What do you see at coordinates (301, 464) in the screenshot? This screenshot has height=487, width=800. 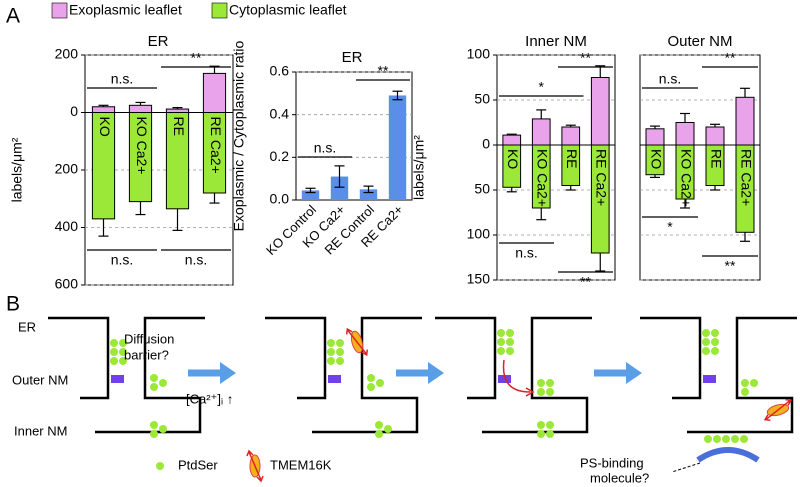 I see `label: TMEM16K` at bounding box center [301, 464].